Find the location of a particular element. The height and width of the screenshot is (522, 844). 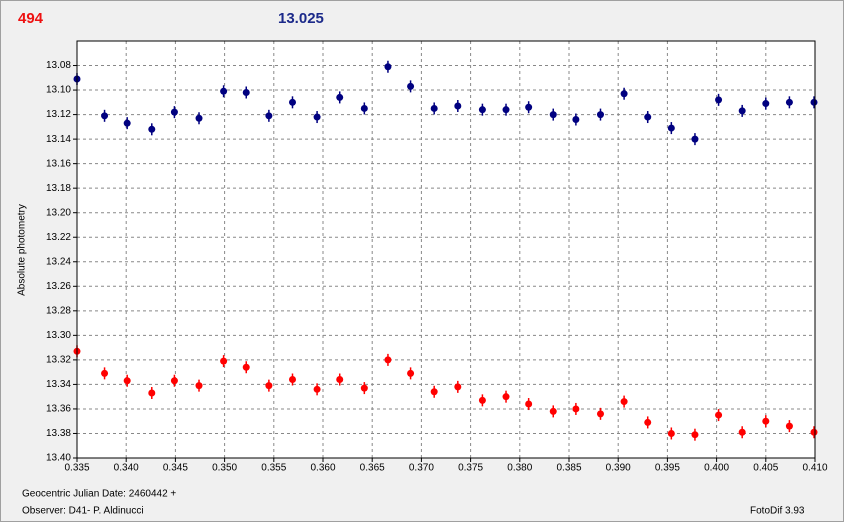

x-tick-label: 0.410 is located at coordinates (814, 468).